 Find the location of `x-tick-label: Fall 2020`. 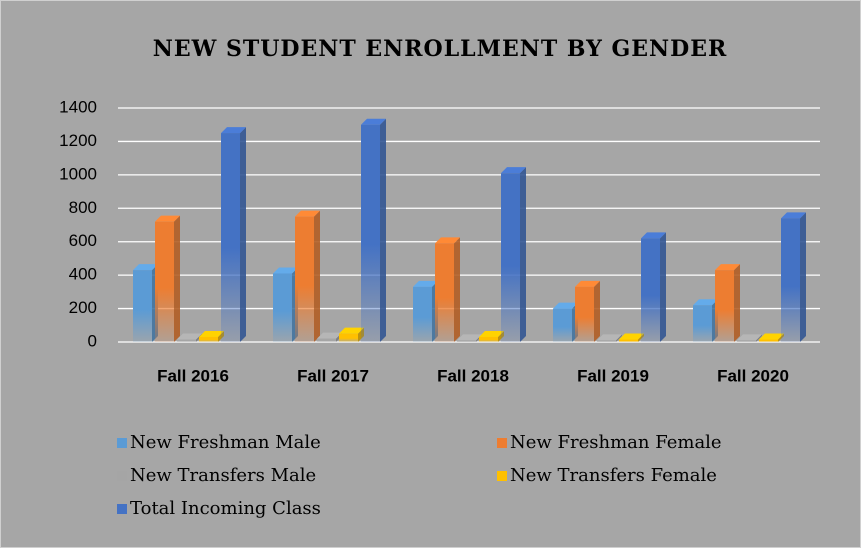

x-tick-label: Fall 2020 is located at coordinates (753, 375).